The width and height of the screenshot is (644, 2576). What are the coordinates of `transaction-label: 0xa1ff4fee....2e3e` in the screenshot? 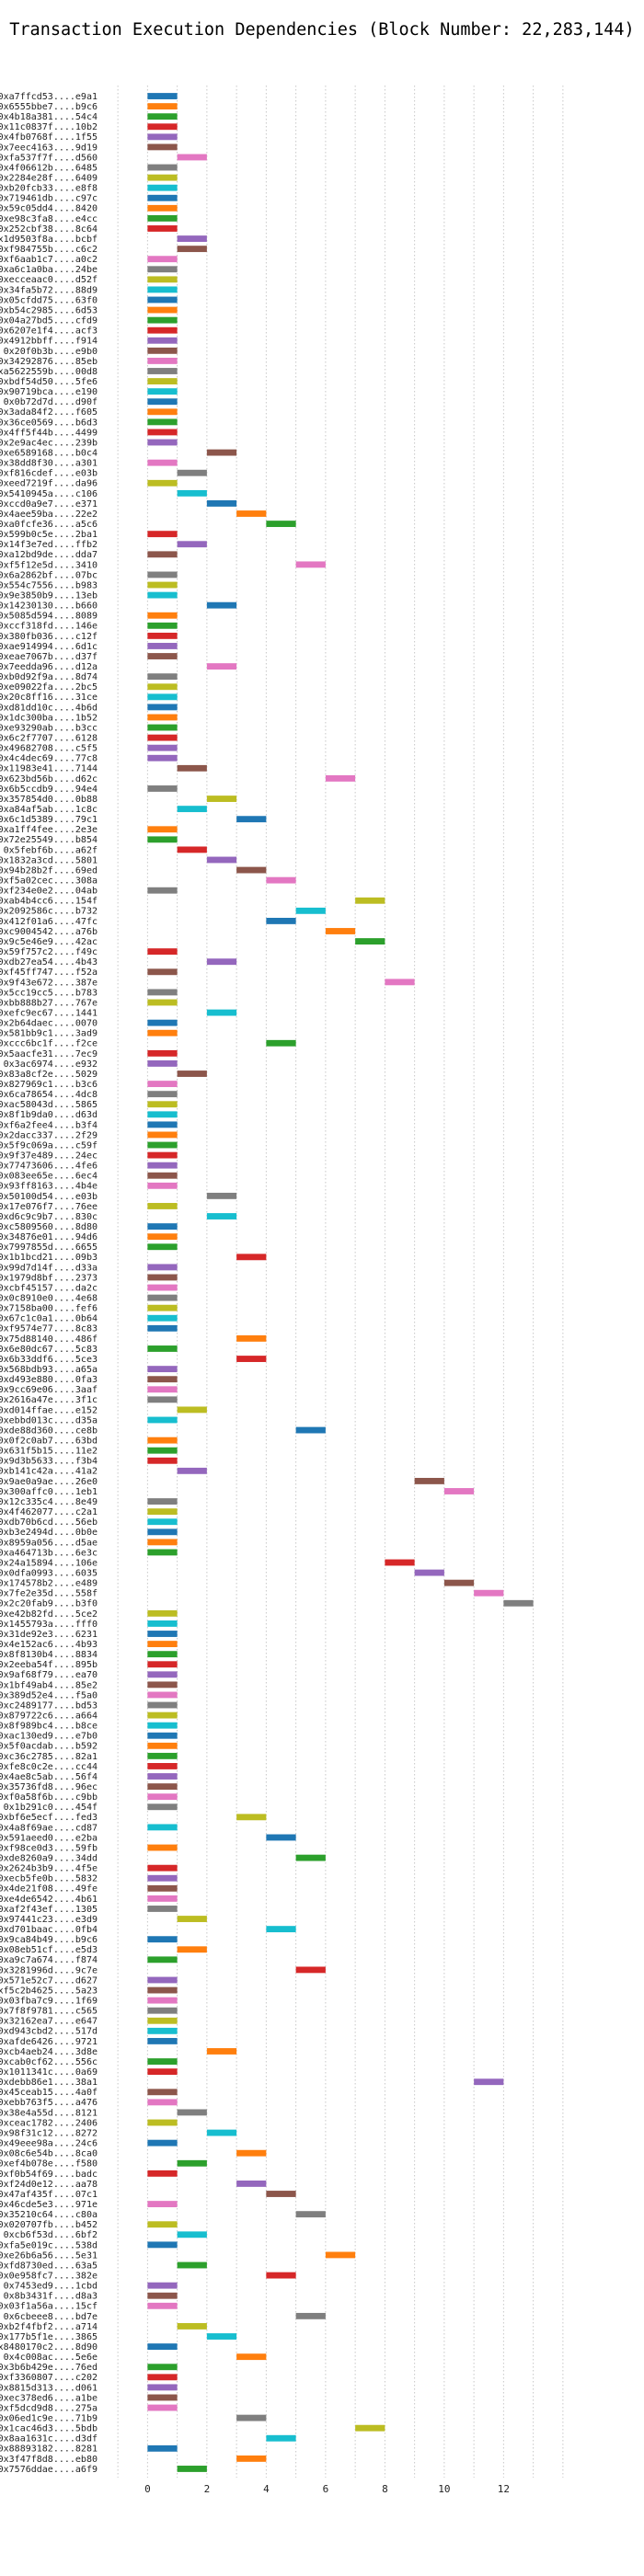 It's located at (49, 830).